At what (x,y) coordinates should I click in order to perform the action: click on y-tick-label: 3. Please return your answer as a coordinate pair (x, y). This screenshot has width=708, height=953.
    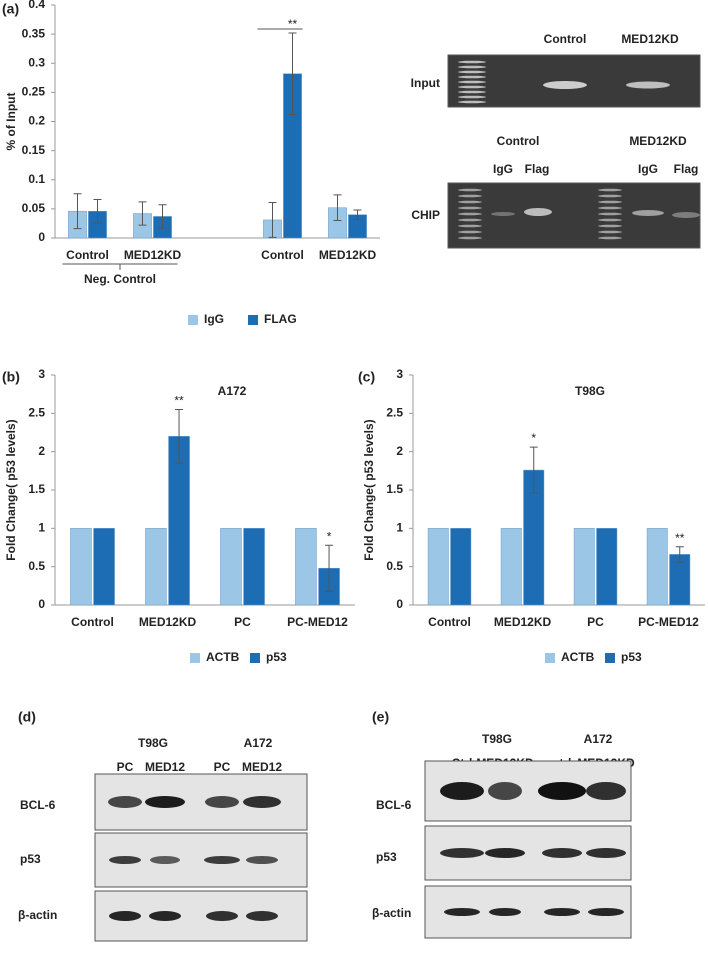
    Looking at the image, I should click on (399, 374).